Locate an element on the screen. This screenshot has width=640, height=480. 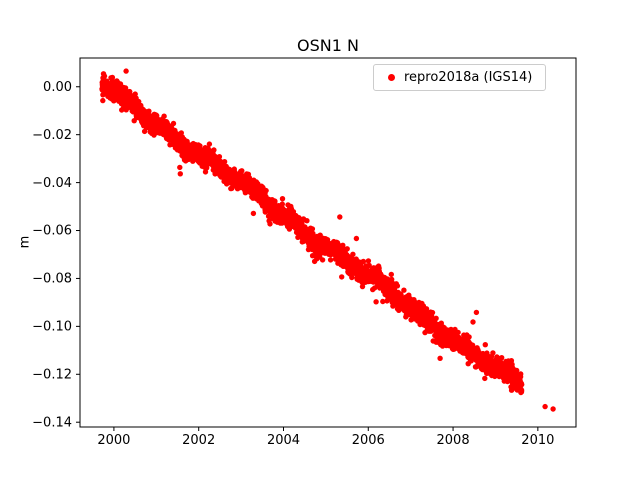
x-tick-label: 2008 is located at coordinates (453, 440).